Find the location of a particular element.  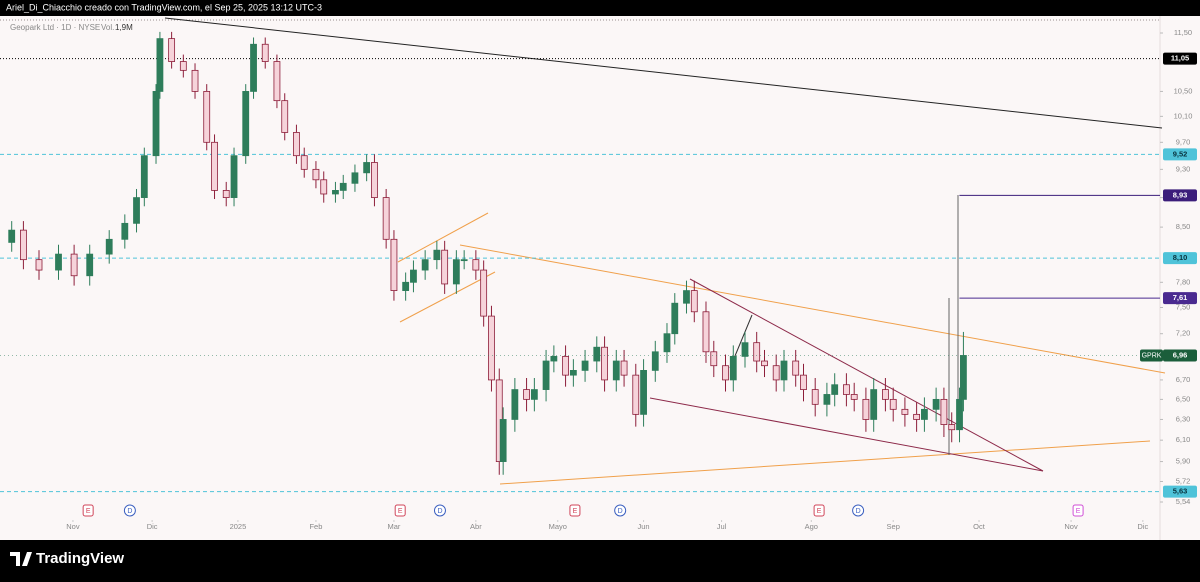

logo-text: TradingView is located at coordinates (80, 558).